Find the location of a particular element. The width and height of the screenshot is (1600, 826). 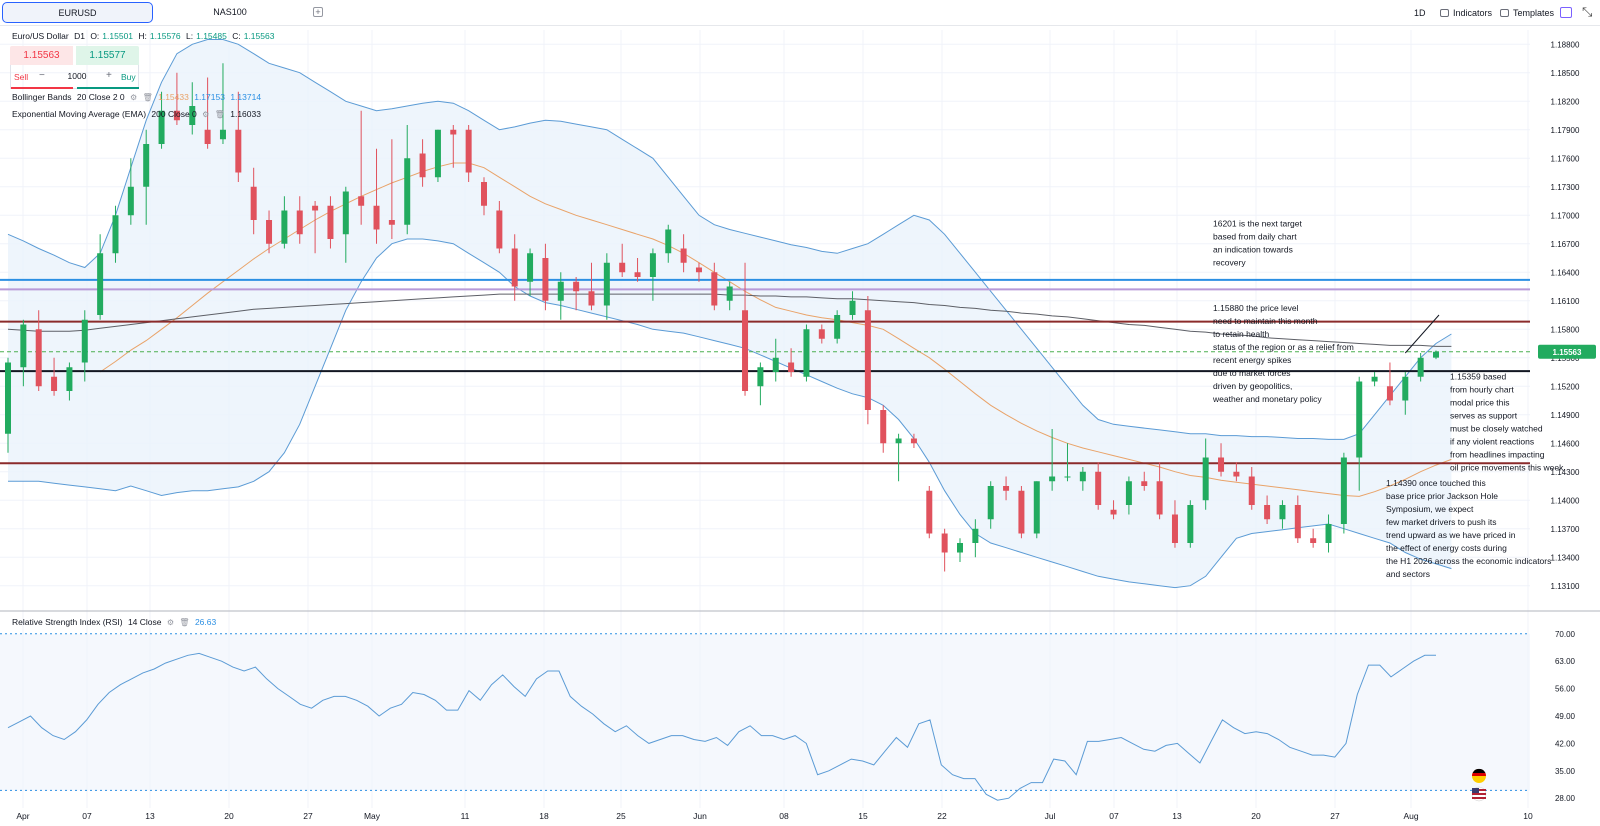

symbol-name: Euro/US Dollar is located at coordinates (40, 36).